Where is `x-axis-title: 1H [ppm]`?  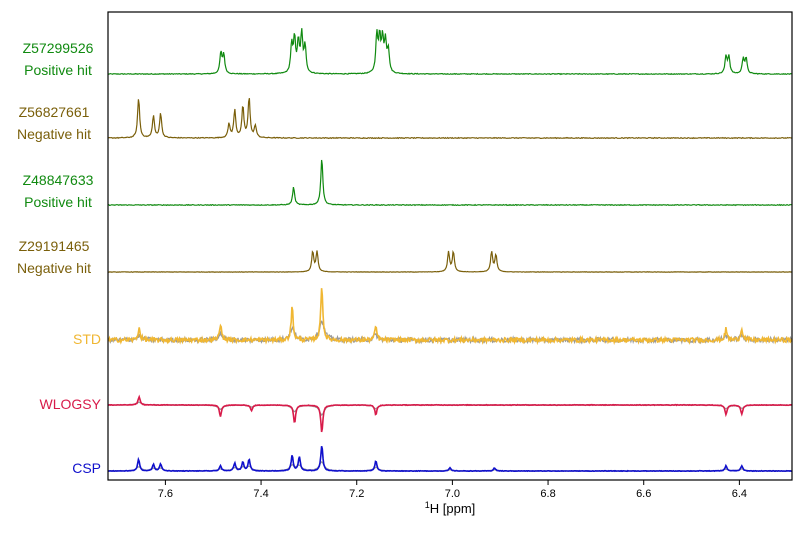
x-axis-title: 1H [ppm] is located at coordinates (450, 508).